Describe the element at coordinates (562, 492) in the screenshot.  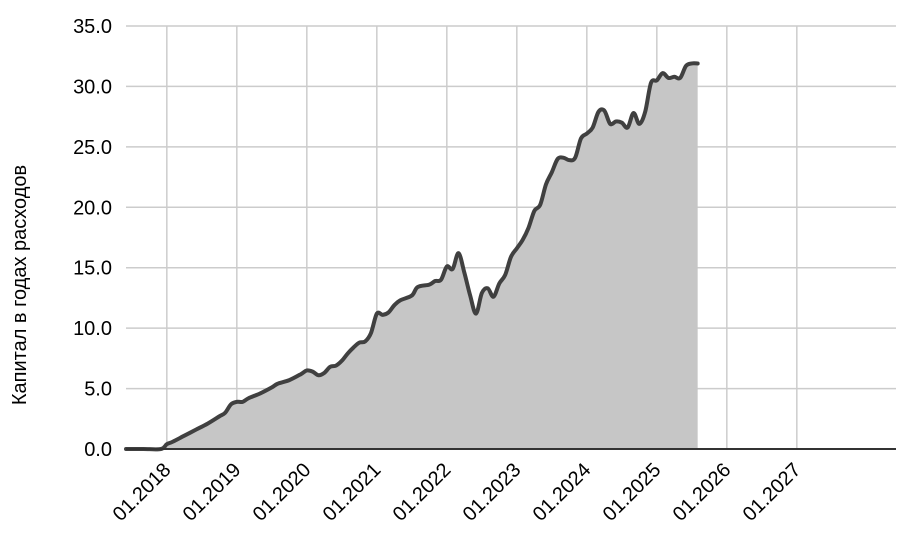
I see `x-tick-label: 01.2024` at that location.